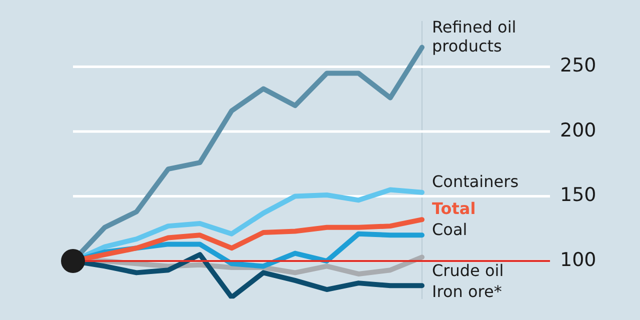 The width and height of the screenshot is (640, 320). What do you see at coordinates (475, 182) in the screenshot?
I see `series-label: Containers` at bounding box center [475, 182].